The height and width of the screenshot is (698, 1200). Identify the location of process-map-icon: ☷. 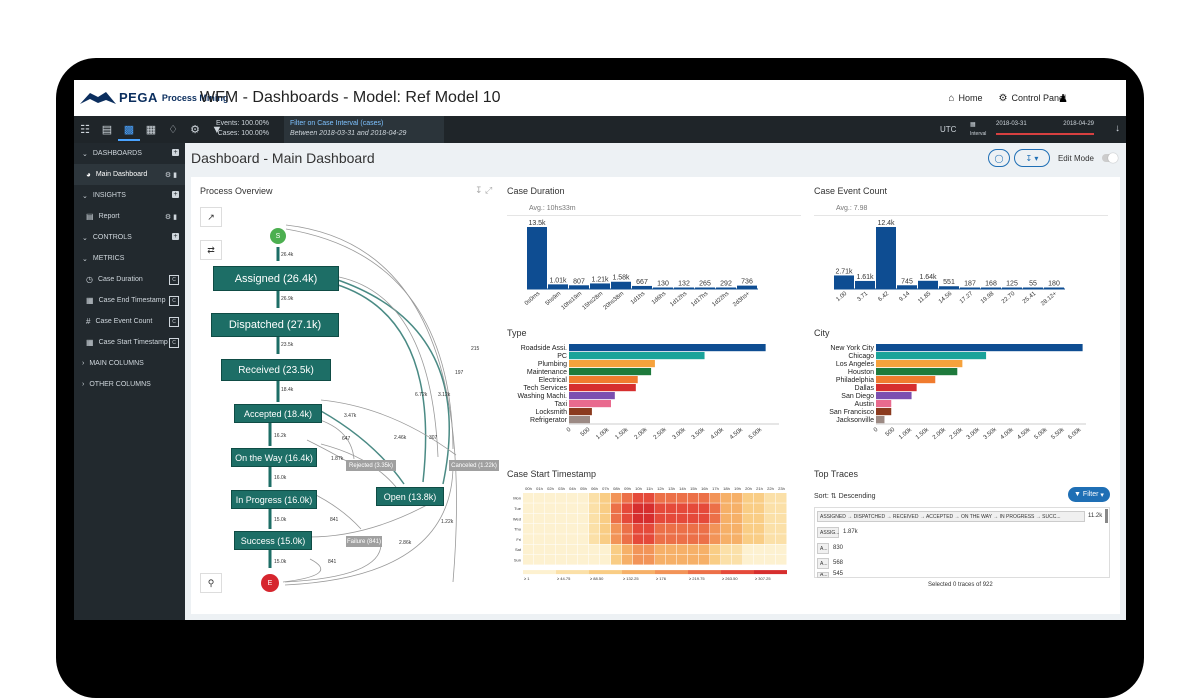
(85, 130).